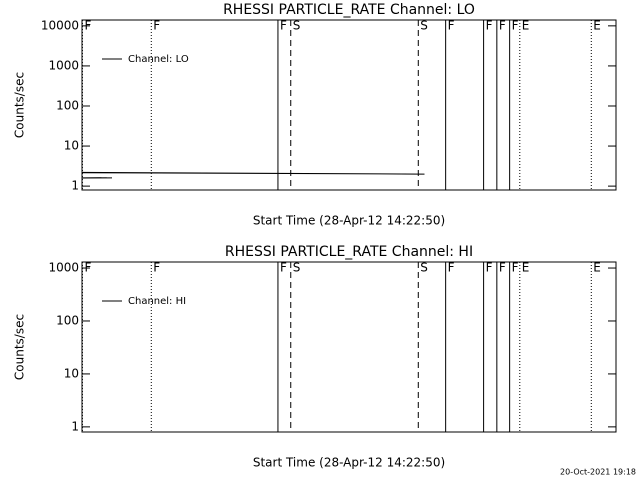  I want to click on chart-title: RHESSI PARTICLE_RATE Channel: LO, so click(349, 10).